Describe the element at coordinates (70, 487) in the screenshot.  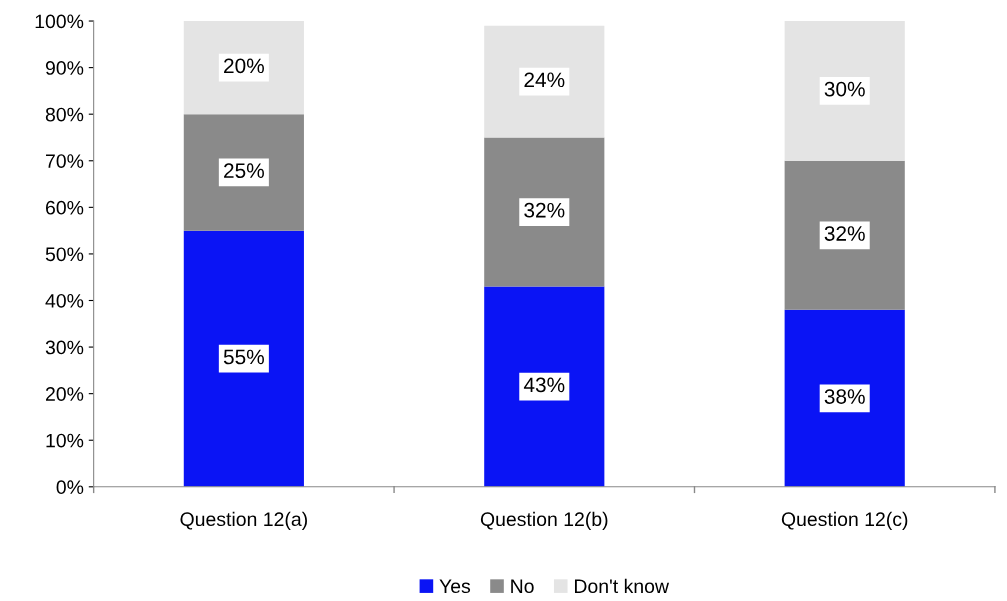
I see `y-tick-label: 0%` at that location.